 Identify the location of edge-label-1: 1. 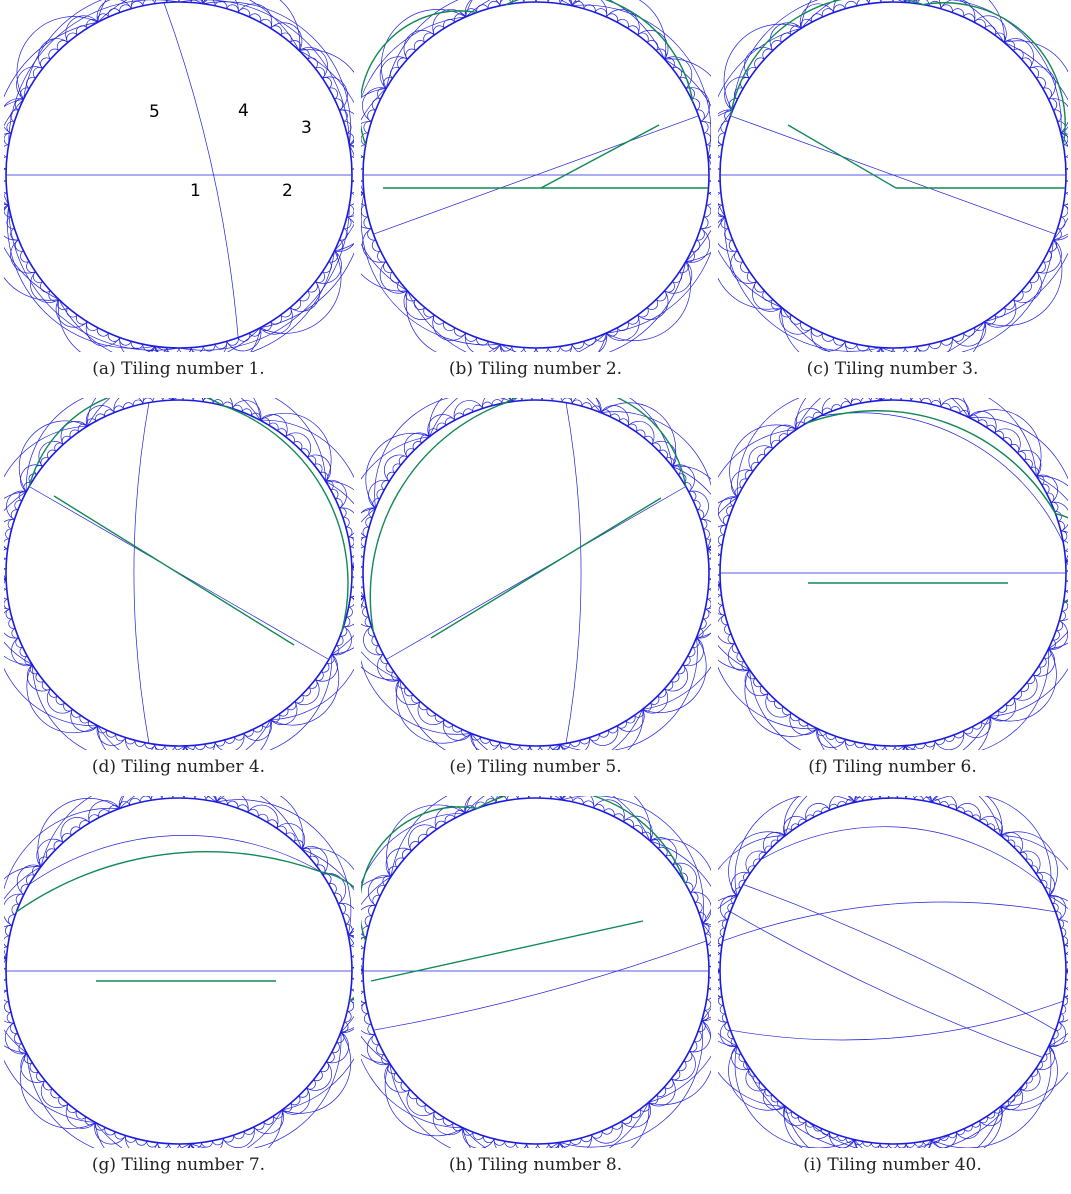
(195, 191).